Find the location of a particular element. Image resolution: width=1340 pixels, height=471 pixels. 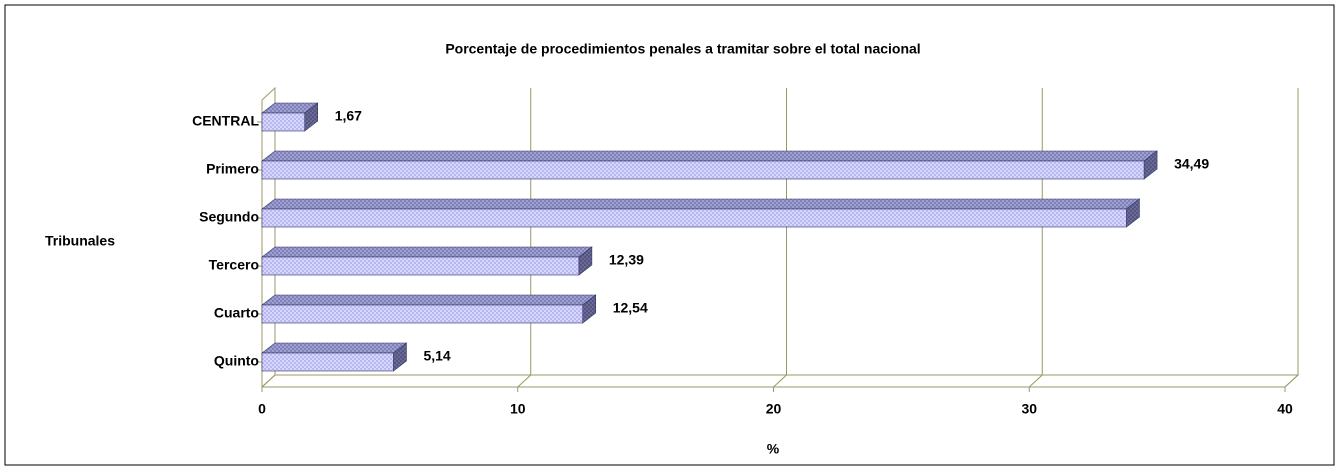

x-tick-label: 30 is located at coordinates (1029, 409).